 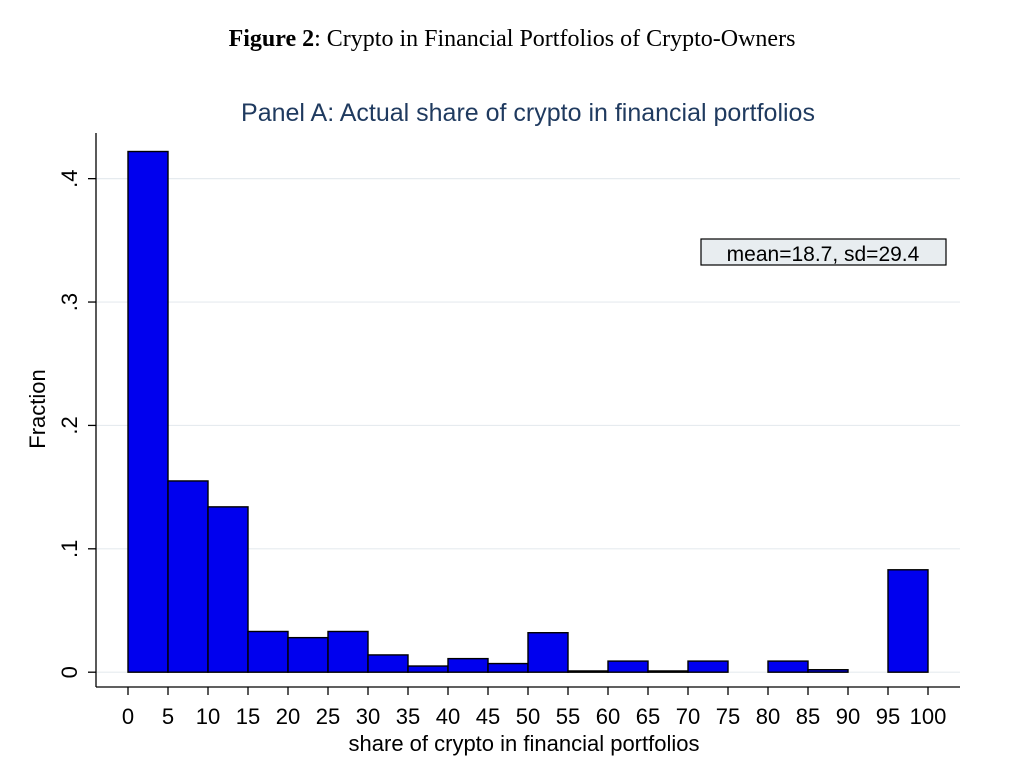 What do you see at coordinates (888, 716) in the screenshot?
I see `x-tick-label: 95` at bounding box center [888, 716].